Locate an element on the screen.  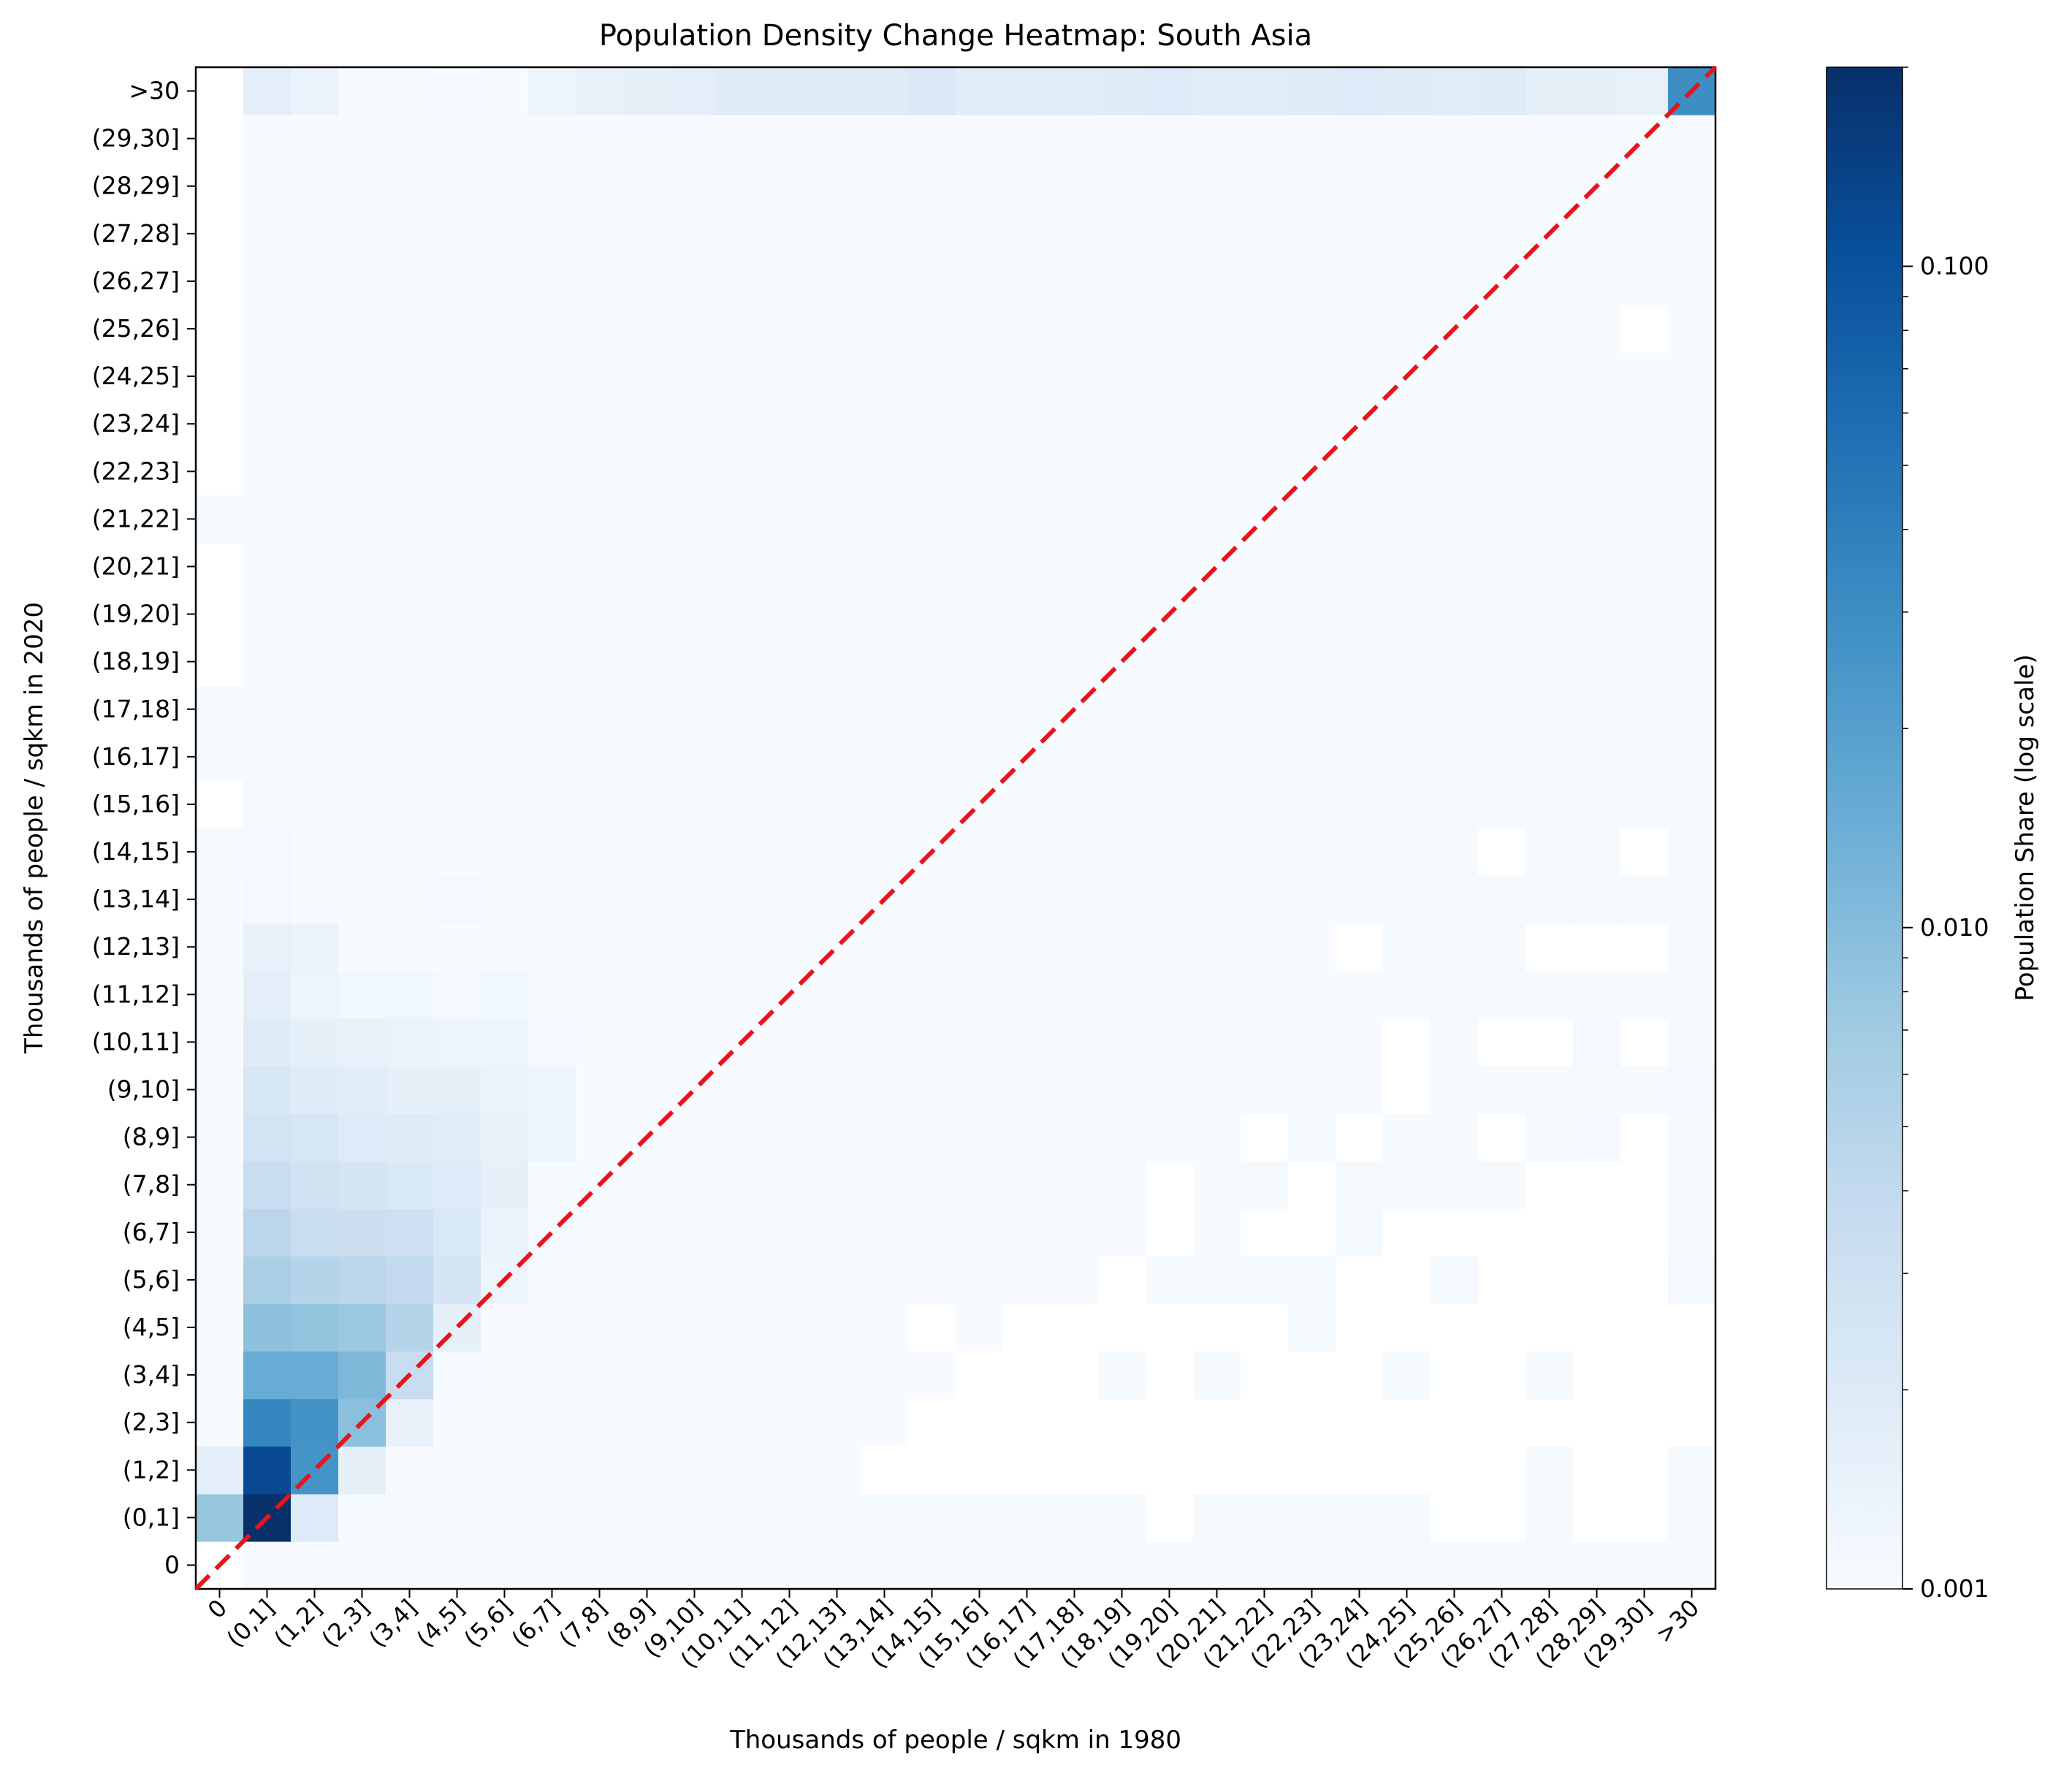
colorbar-bar is located at coordinates (1864, 828).